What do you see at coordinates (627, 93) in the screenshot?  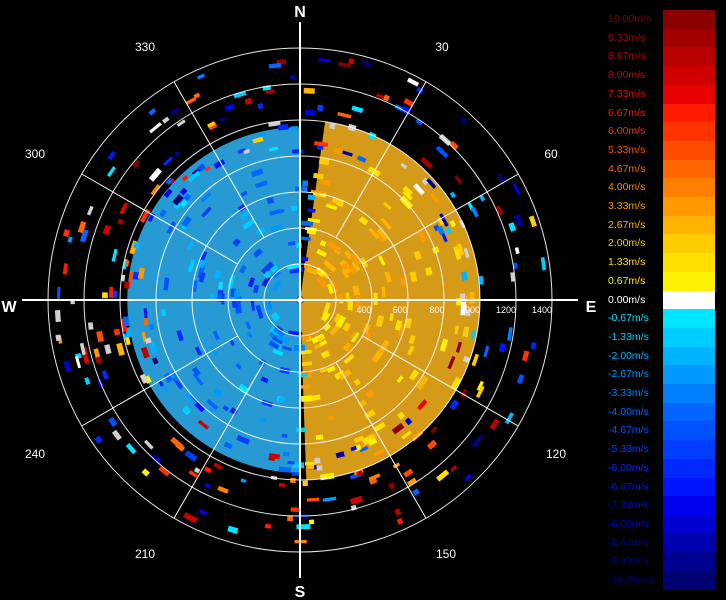 I see `legend-label: 7.33m/s` at bounding box center [627, 93].